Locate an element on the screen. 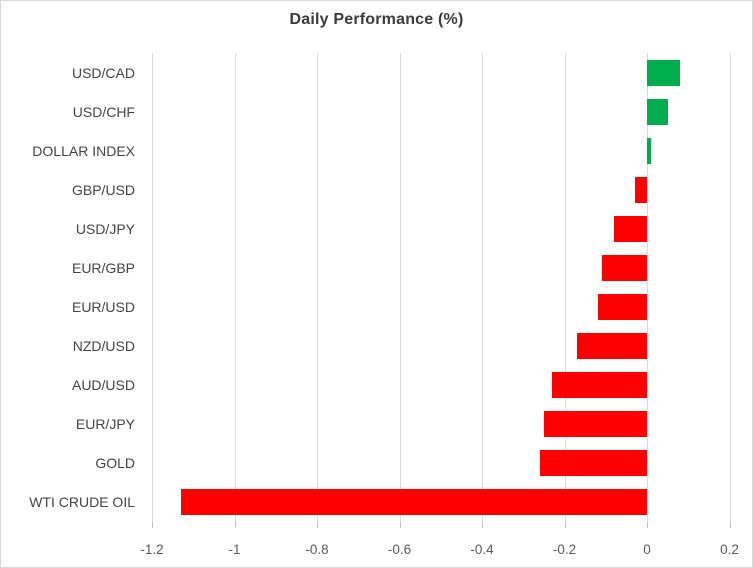 This screenshot has width=753, height=568. x-tick-label: -0.8 is located at coordinates (317, 549).